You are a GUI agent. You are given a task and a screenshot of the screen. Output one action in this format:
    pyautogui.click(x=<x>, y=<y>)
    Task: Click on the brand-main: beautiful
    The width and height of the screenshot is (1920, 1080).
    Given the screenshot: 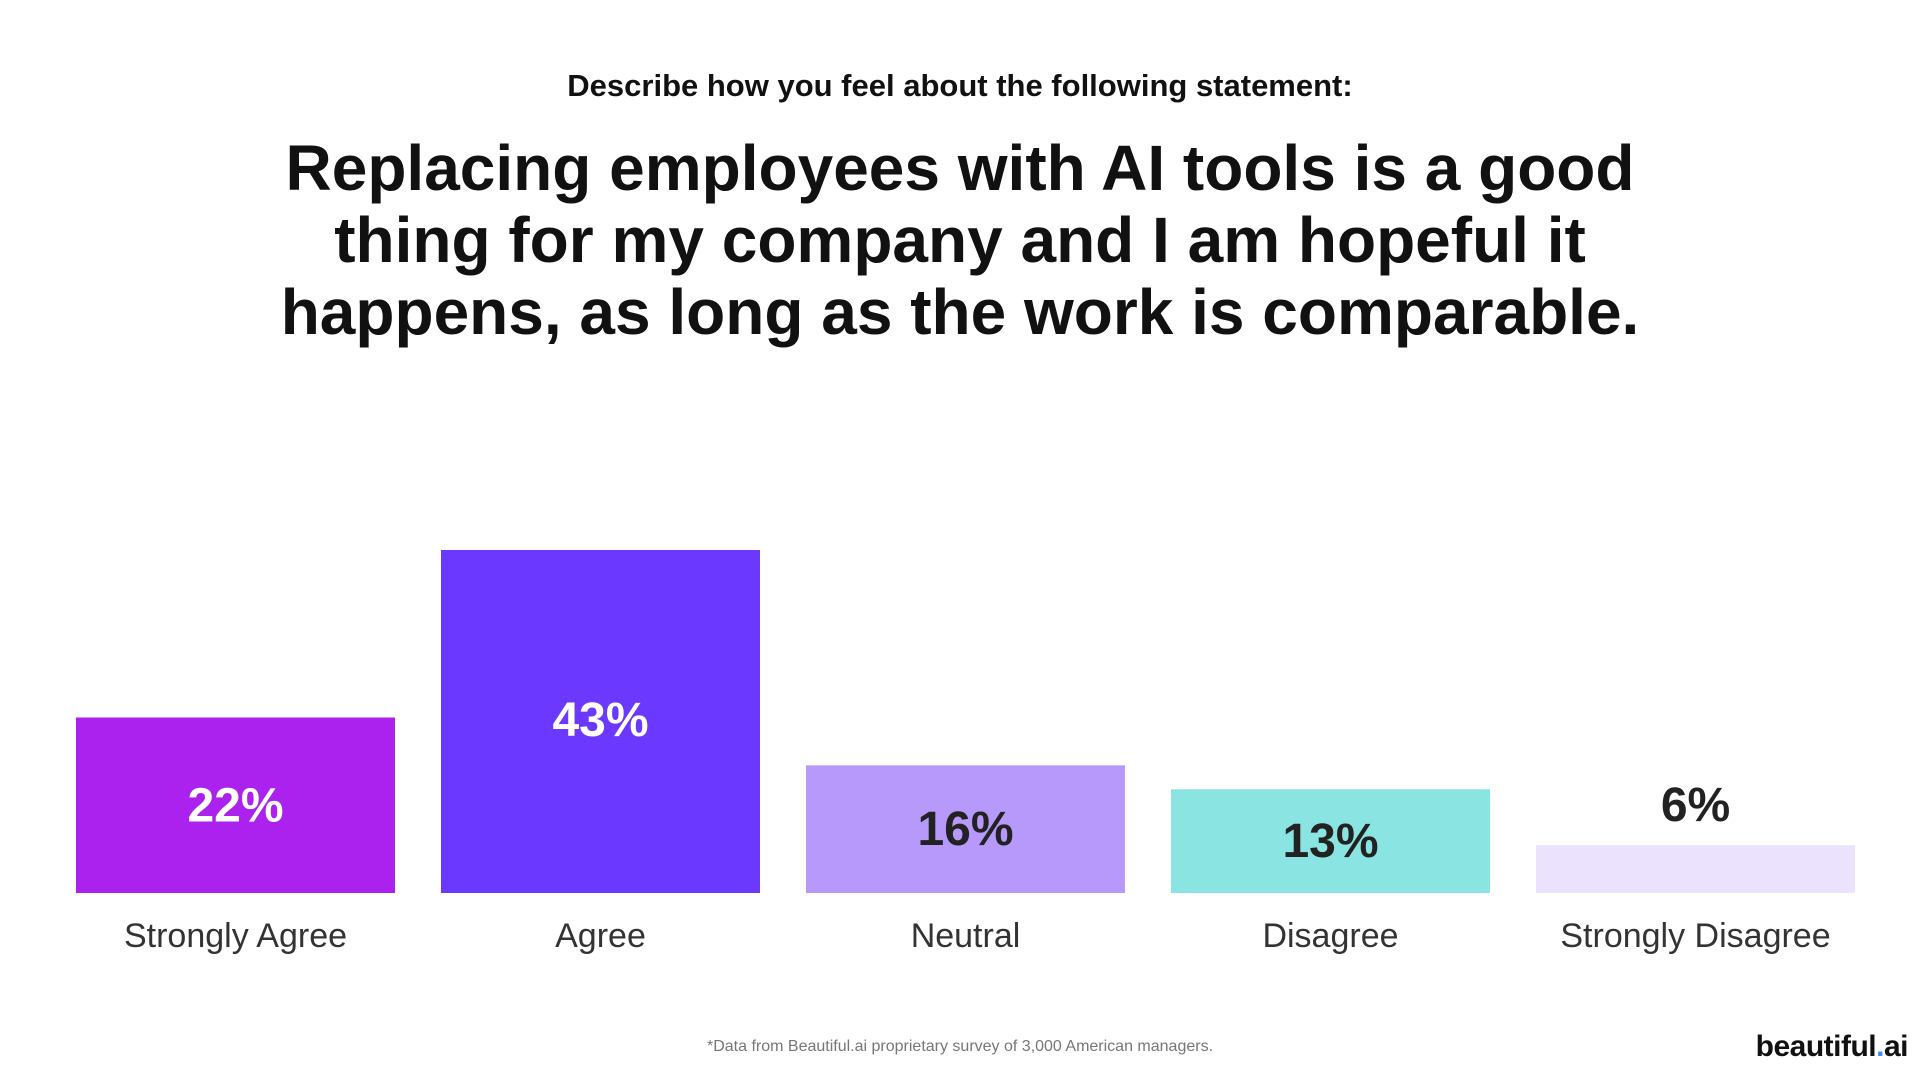 What is the action you would take?
    pyautogui.click(x=1816, y=1046)
    